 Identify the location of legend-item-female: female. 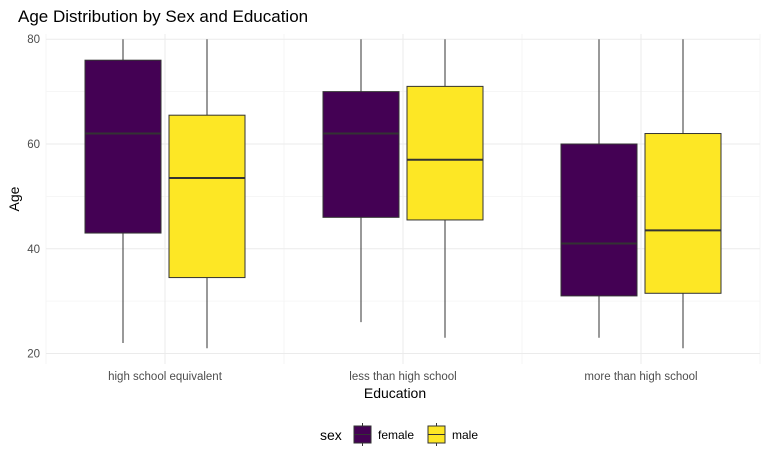
(383, 434).